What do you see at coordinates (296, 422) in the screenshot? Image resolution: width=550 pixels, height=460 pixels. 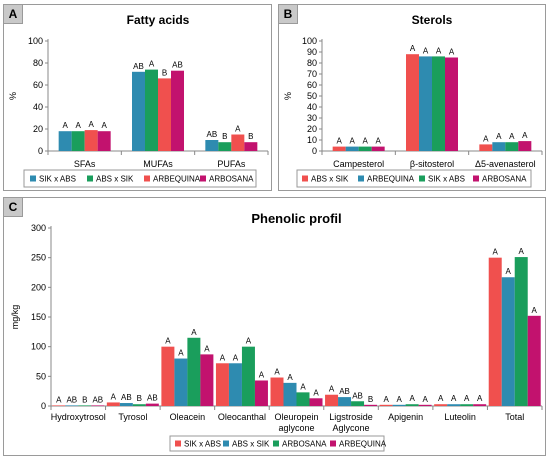 I see `x-tick-label: Oleuropein aglycone` at bounding box center [296, 422].